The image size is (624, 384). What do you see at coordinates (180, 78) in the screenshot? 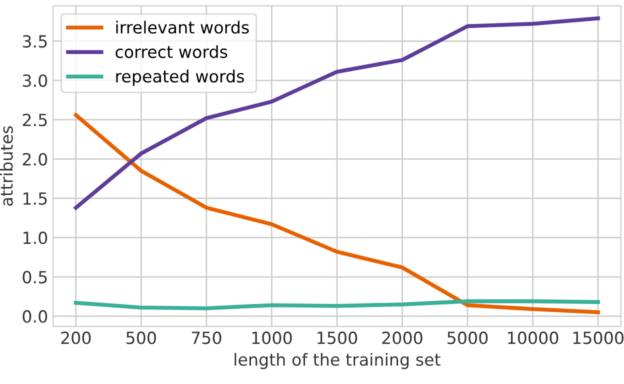
I see `legend-label: repeated words` at bounding box center [180, 78].